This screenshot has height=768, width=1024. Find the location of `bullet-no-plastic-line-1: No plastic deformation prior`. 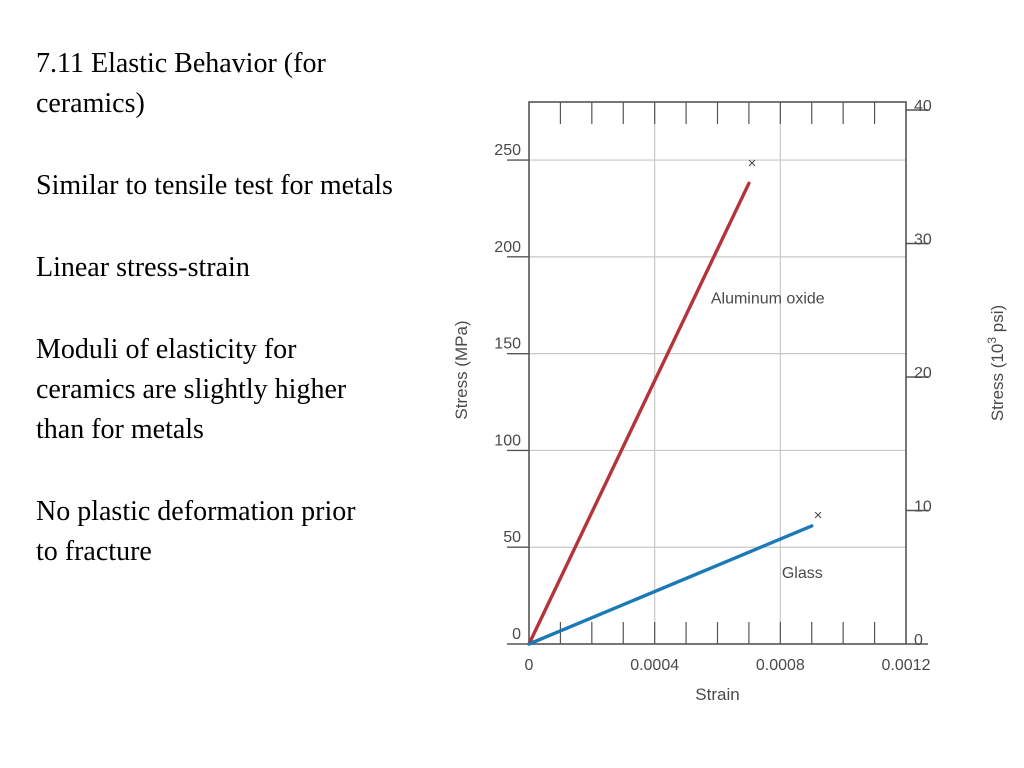

bullet-no-plastic-line-1: No plastic deformation prior is located at coordinates (196, 511).